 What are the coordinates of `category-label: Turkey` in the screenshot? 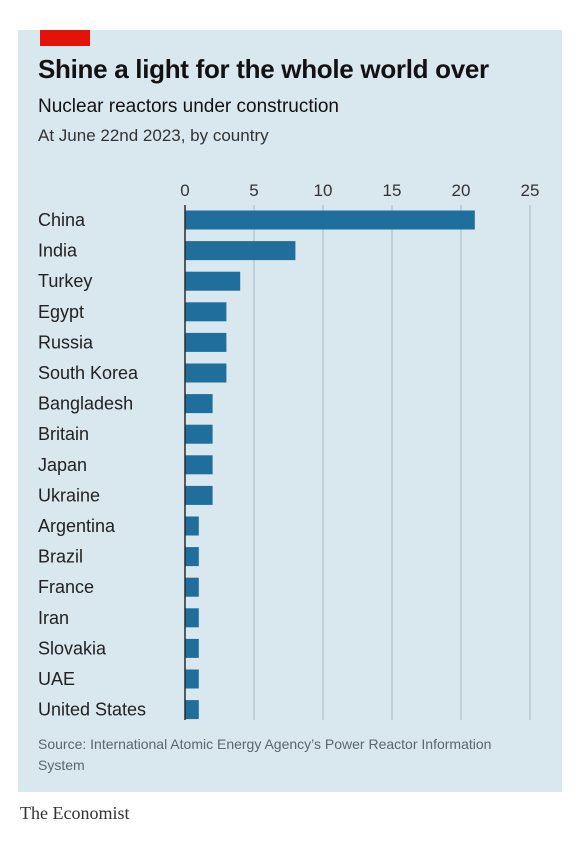 It's located at (65, 281).